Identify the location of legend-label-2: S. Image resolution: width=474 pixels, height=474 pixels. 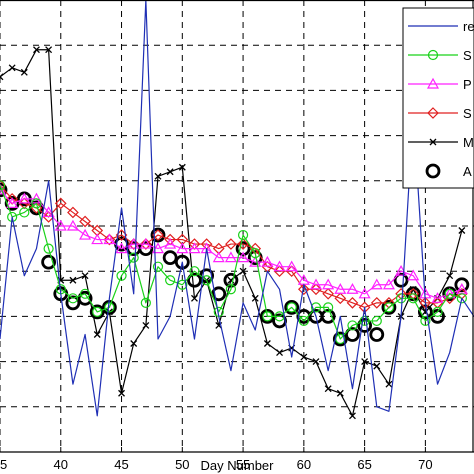
(467, 55).